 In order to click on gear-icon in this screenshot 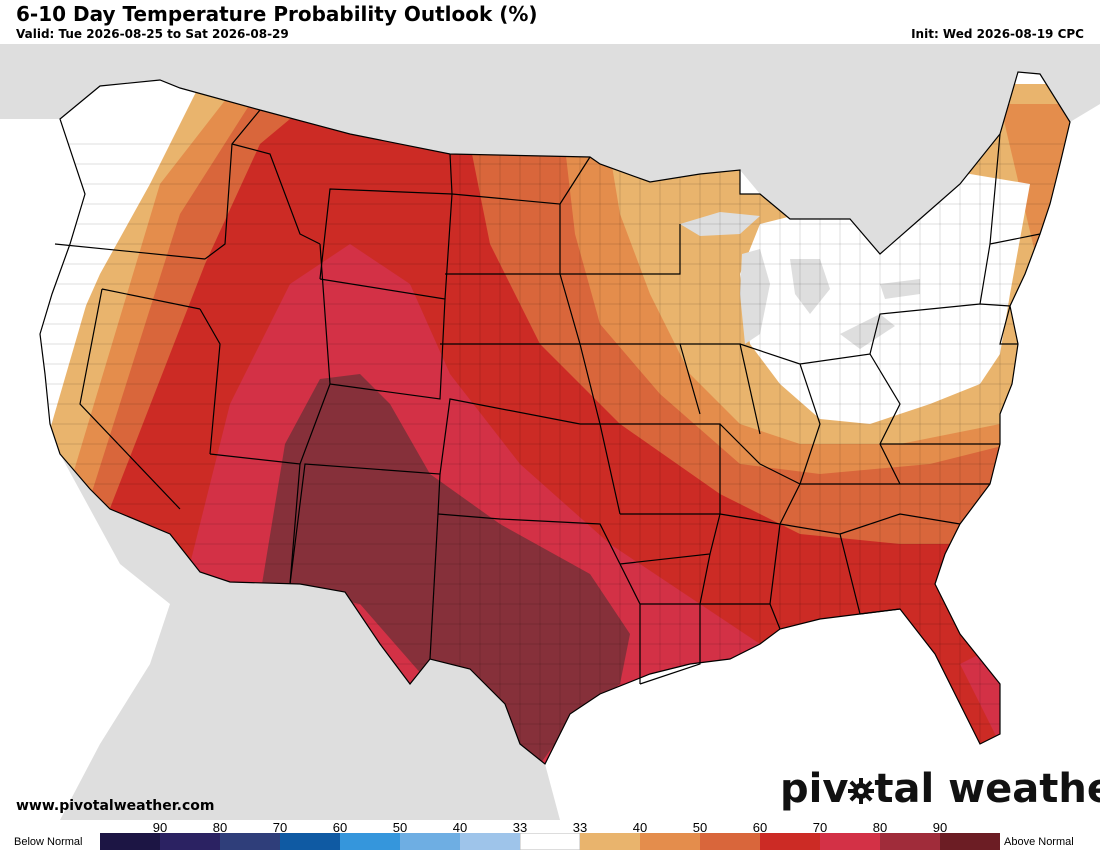, I will do `click(861, 786)`.